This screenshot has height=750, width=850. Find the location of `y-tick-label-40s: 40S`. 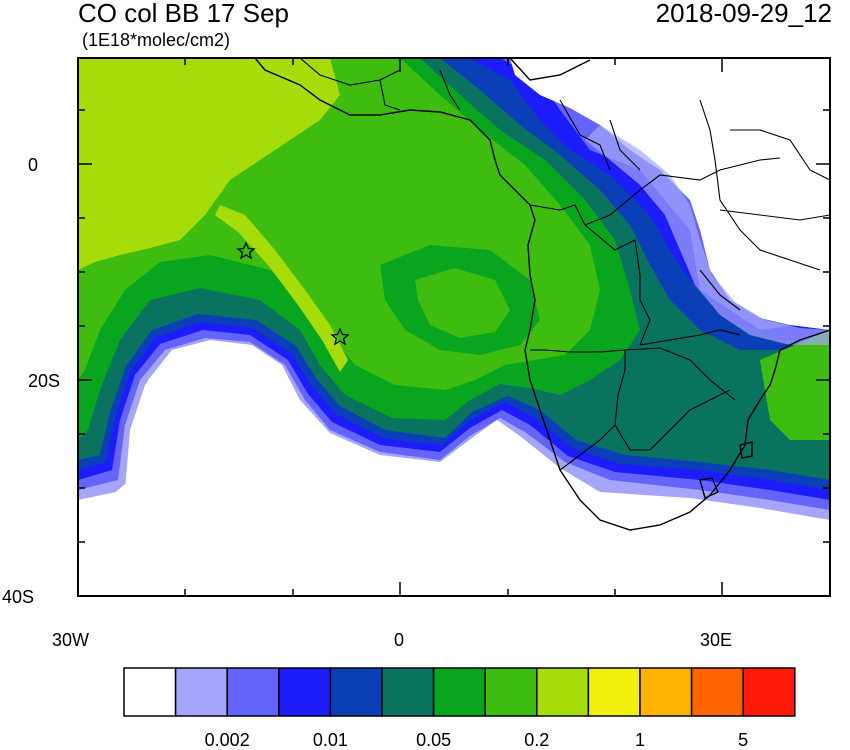

y-tick-label-40s: 40S is located at coordinates (18, 597).